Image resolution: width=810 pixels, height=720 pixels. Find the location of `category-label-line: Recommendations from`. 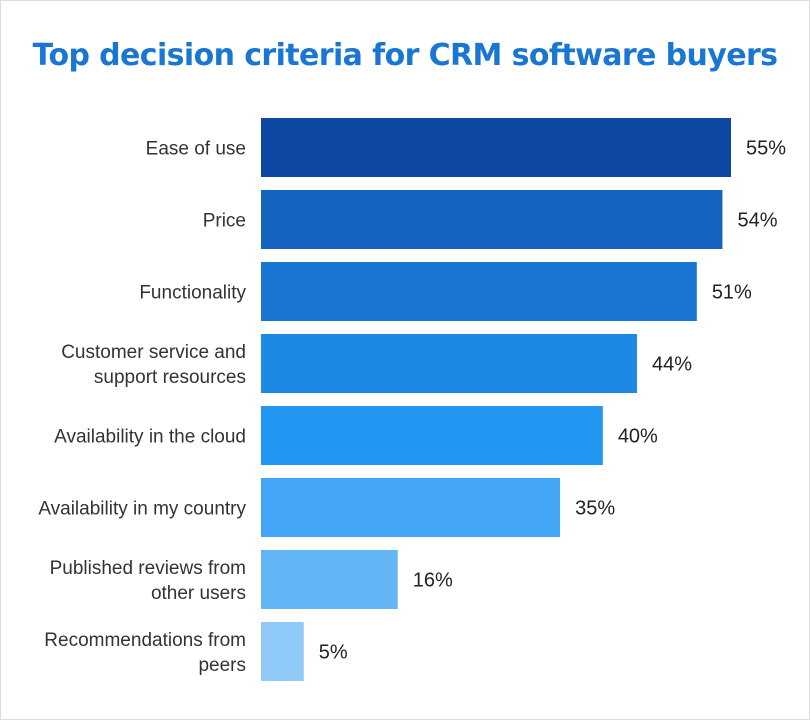

category-label-line: Recommendations from is located at coordinates (145, 640).